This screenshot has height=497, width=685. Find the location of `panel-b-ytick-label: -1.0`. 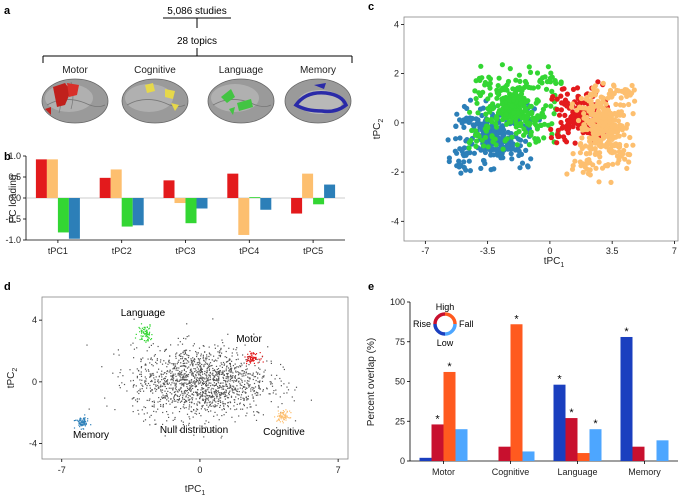

panel-b-ytick-label: -1.0 is located at coordinates (13, 240).